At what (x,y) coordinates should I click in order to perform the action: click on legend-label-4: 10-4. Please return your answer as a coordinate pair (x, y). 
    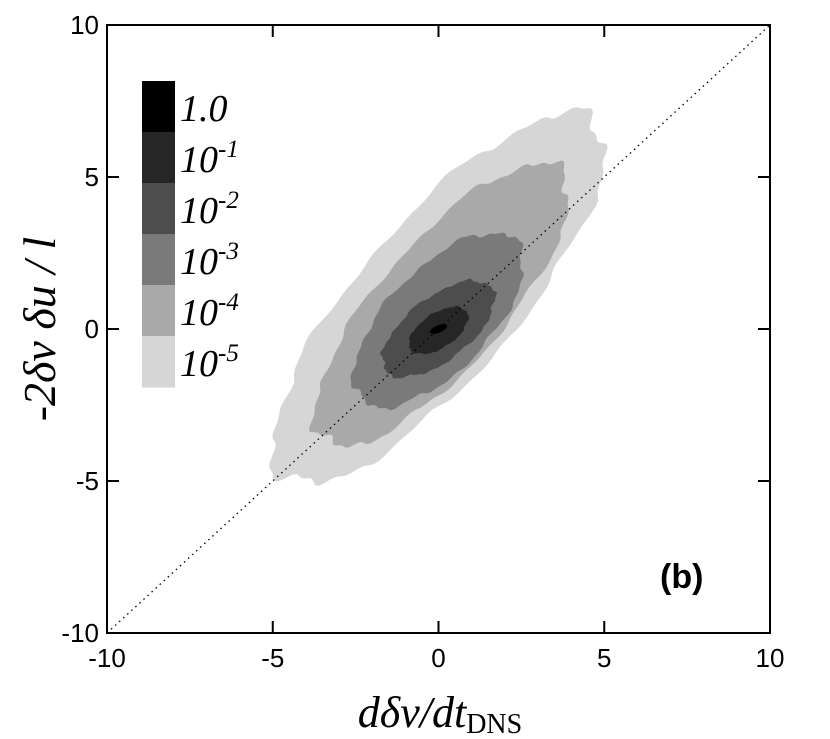
    Looking at the image, I should click on (209, 311).